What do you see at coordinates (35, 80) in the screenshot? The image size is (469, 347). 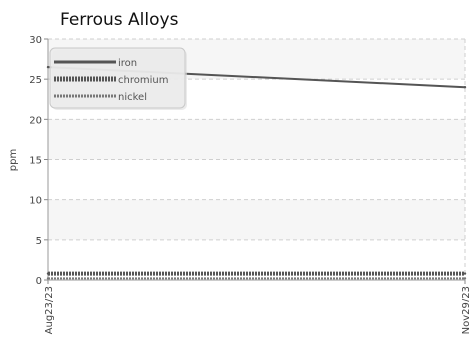 I see `y-tick-label: 25` at bounding box center [35, 80].